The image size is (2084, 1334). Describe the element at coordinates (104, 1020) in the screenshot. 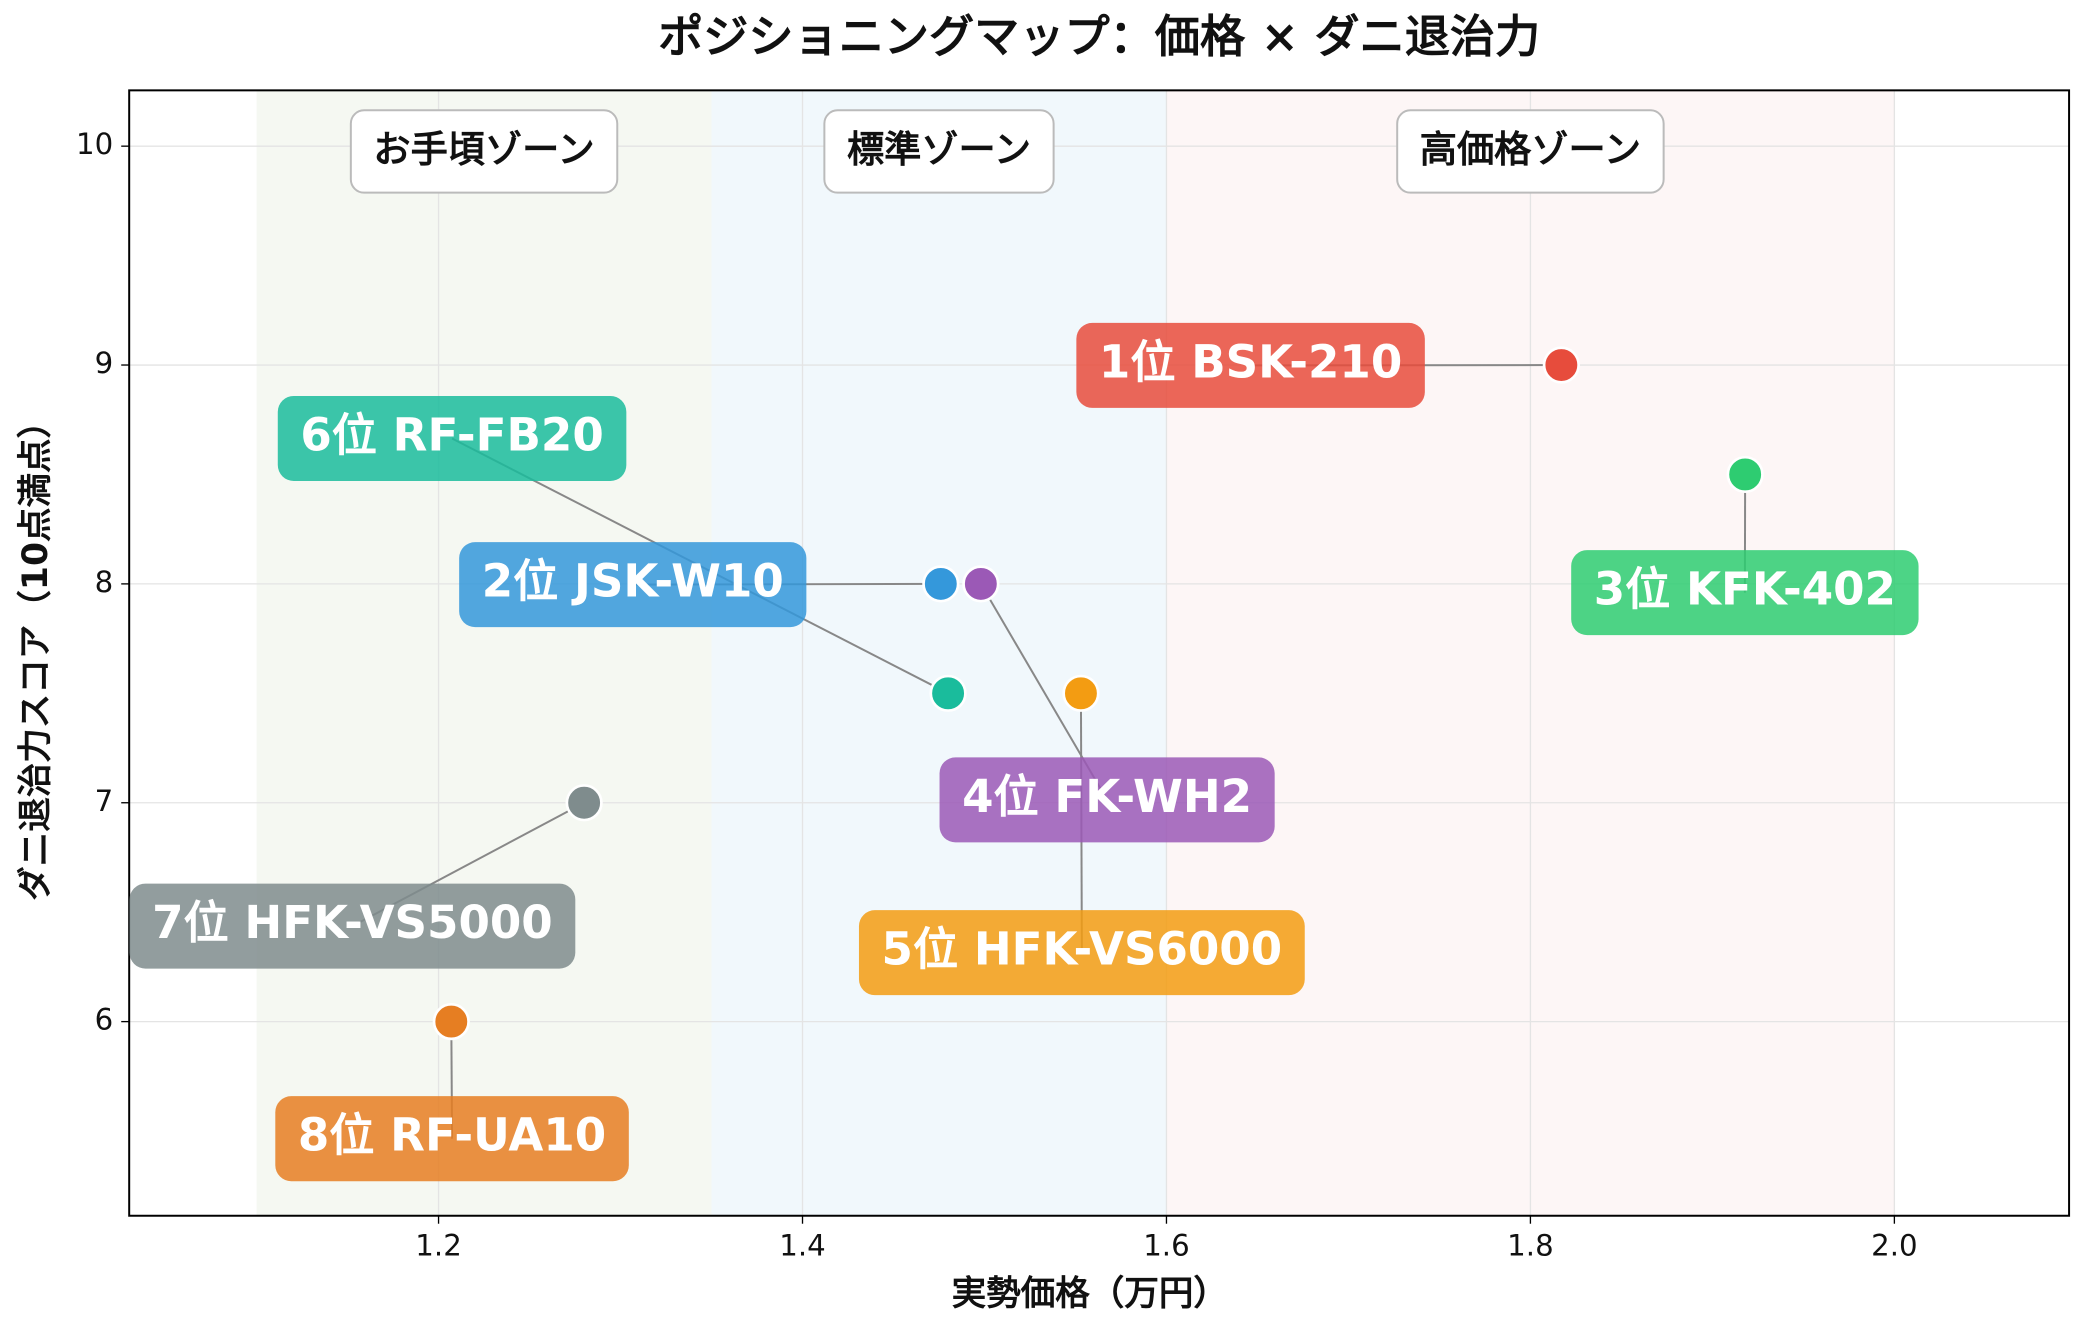

I see `y-tick-label: 6` at that location.